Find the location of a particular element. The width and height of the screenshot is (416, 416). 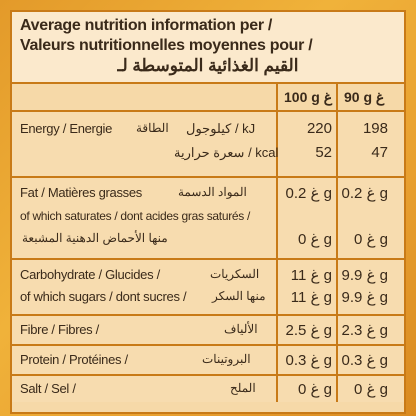

fat-label: Fat / Matières grasses is located at coordinates (81, 192).